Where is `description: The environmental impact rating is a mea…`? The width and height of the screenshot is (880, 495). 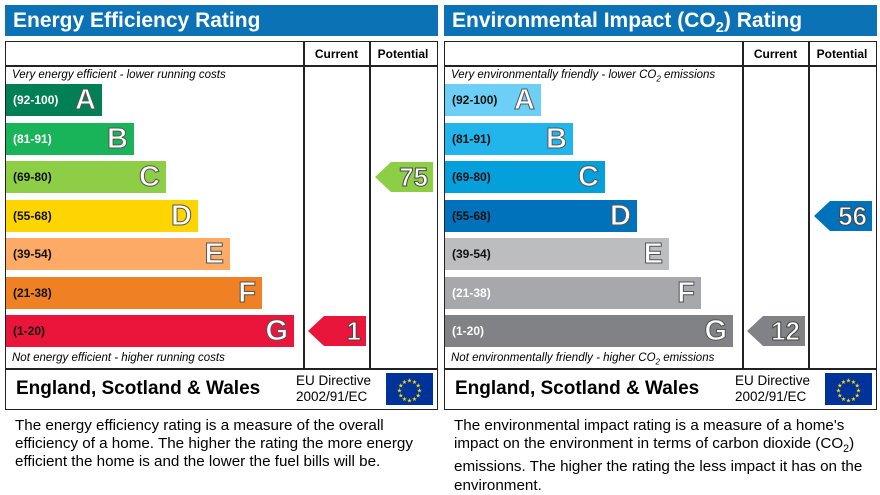 description: The environmental impact rating is a mea… is located at coordinates (658, 455).